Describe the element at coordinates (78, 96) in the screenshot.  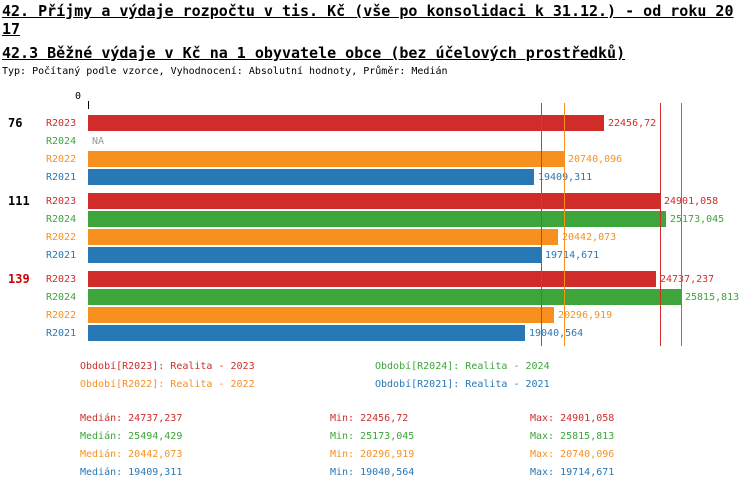
I see `axis-zero-label: 0` at that location.